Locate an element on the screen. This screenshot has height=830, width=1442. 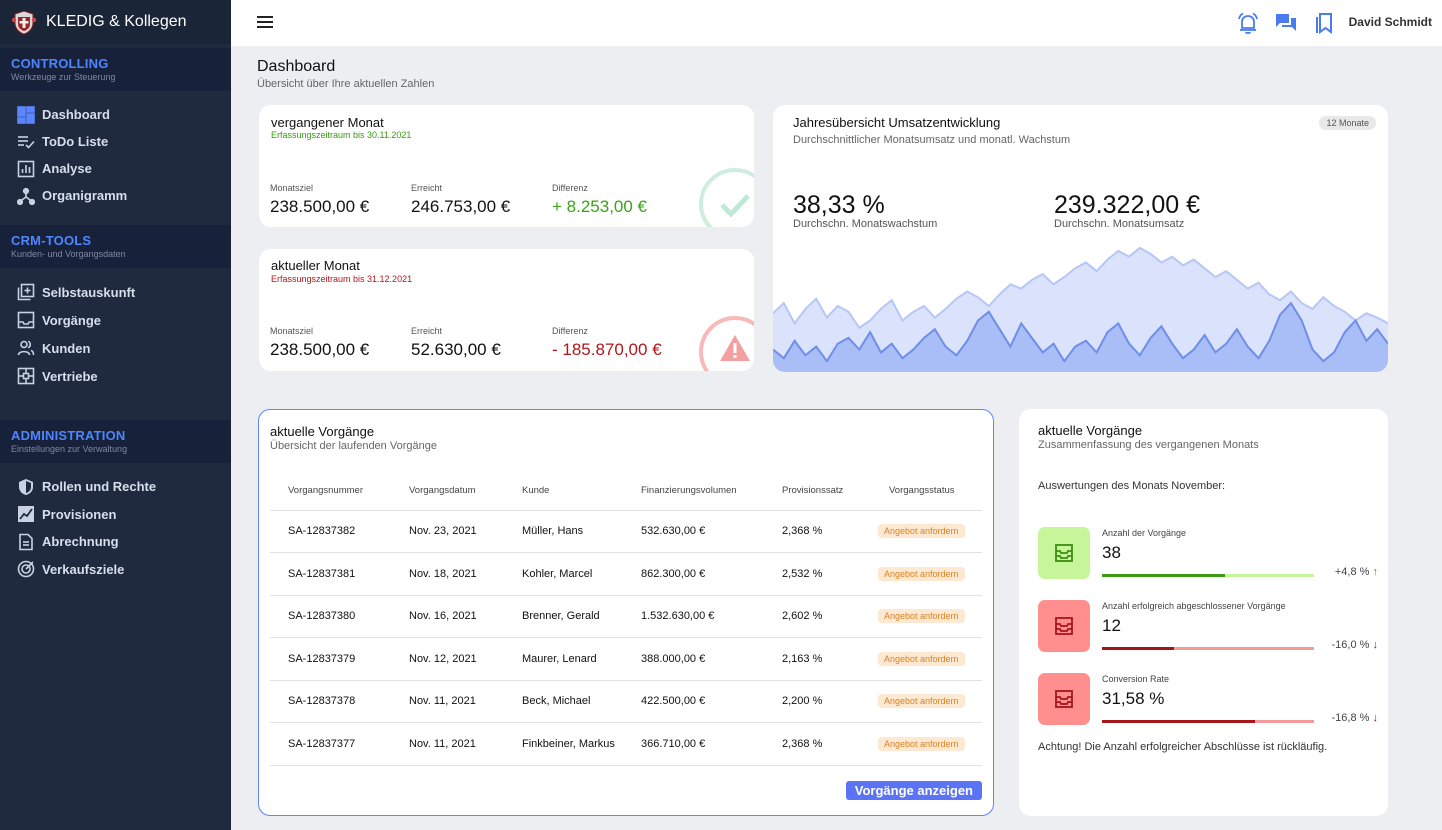
arrow-down-icon: ↓ is located at coordinates (1375, 718).